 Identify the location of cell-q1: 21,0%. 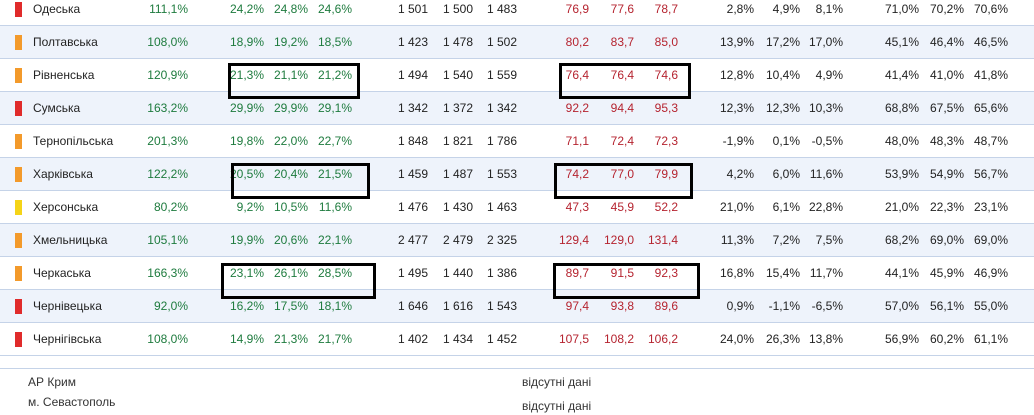
(901, 207).